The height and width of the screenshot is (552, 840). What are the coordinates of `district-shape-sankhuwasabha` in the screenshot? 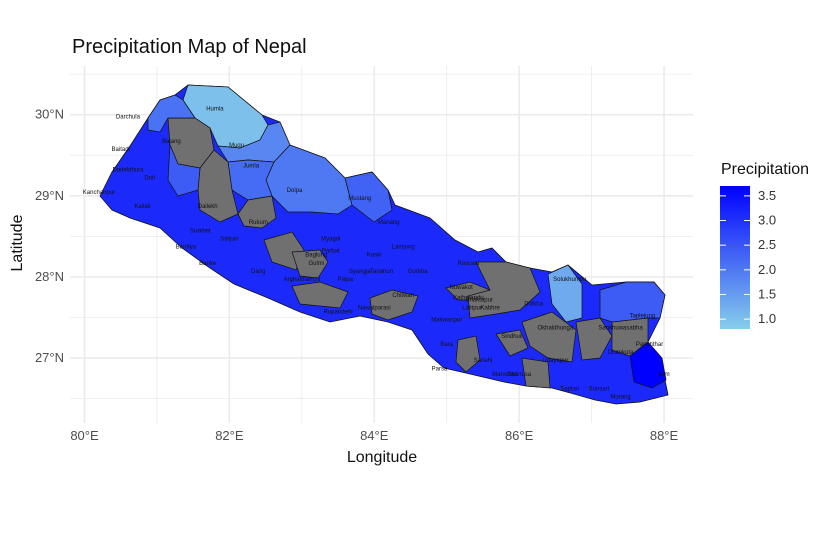 It's located at (594, 339).